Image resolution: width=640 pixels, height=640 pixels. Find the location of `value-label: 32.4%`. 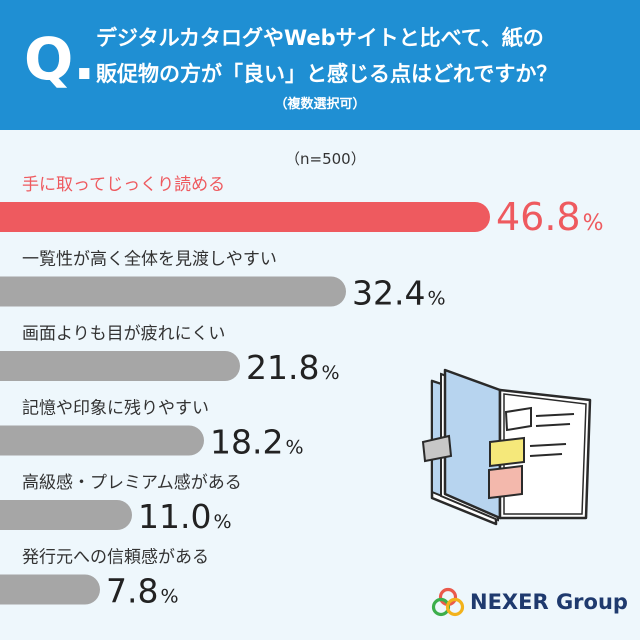

value-label: 32.4% is located at coordinates (399, 293).